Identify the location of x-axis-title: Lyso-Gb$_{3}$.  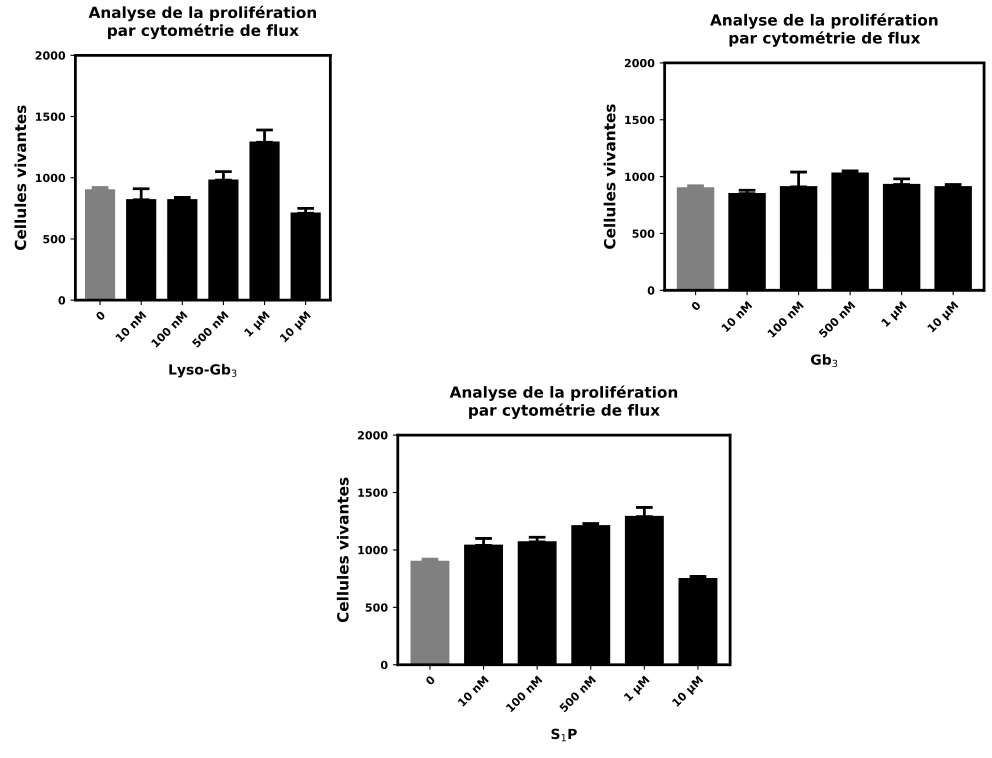
(202, 371).